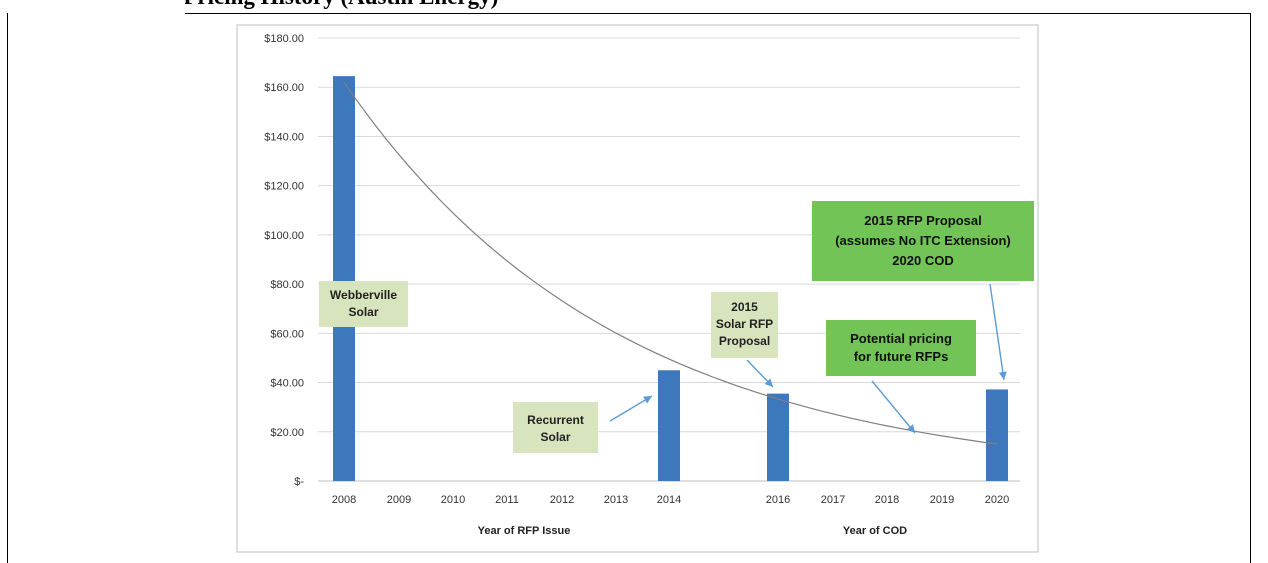 The width and height of the screenshot is (1268, 563). Describe the element at coordinates (901, 338) in the screenshot. I see `callout-potential-line-1: Potential pricing` at that location.